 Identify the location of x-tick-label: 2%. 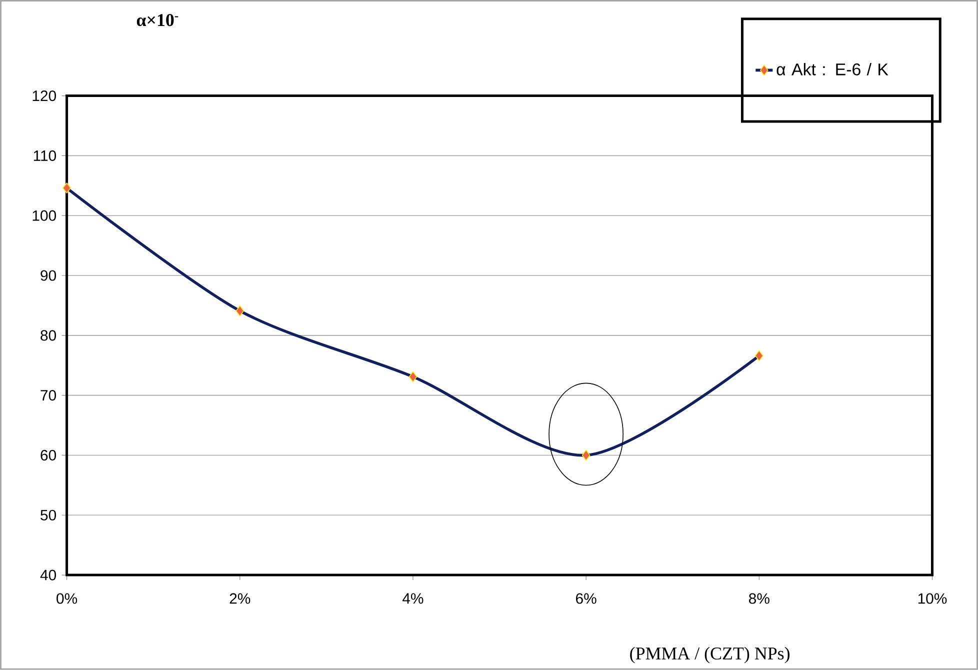
(240, 598).